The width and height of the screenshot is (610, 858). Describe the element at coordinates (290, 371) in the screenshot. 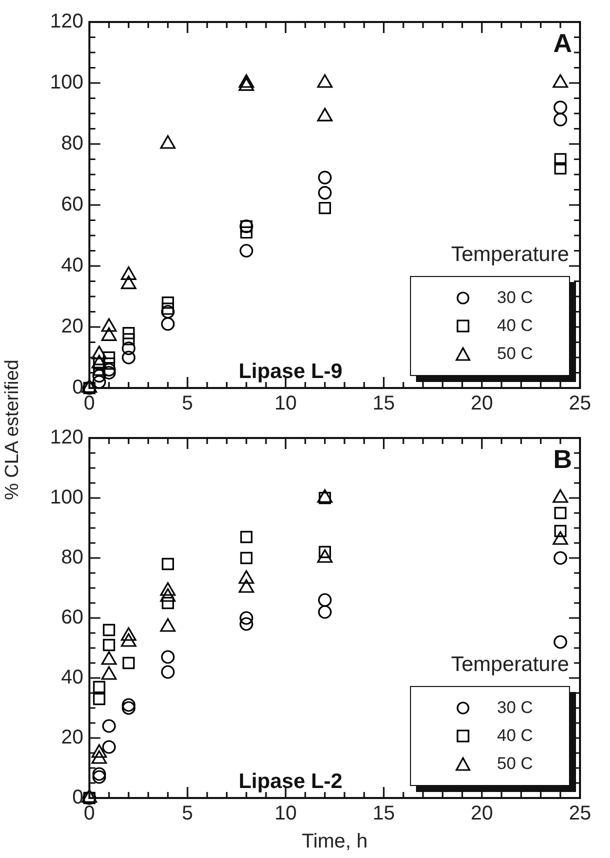

I see `annotation: Lipase L-9` at that location.